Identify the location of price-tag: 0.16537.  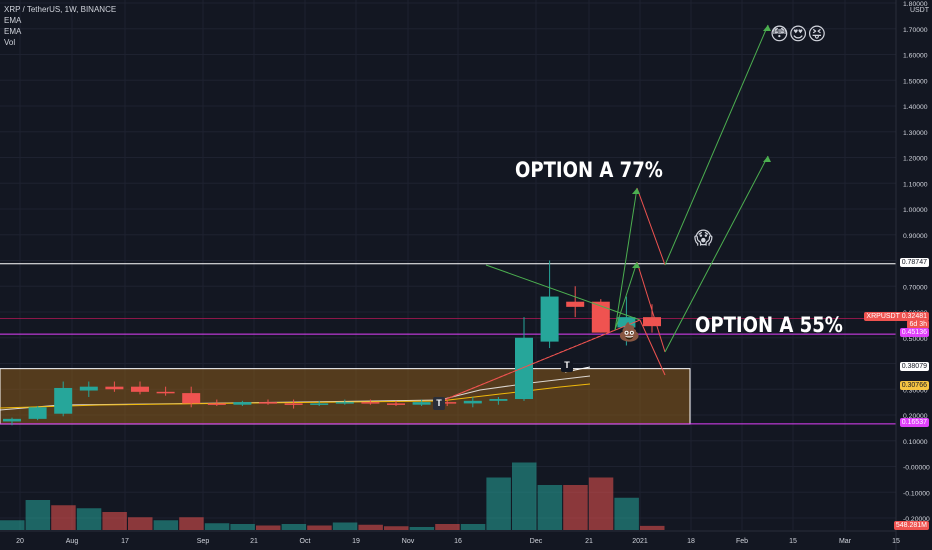
(914, 422).